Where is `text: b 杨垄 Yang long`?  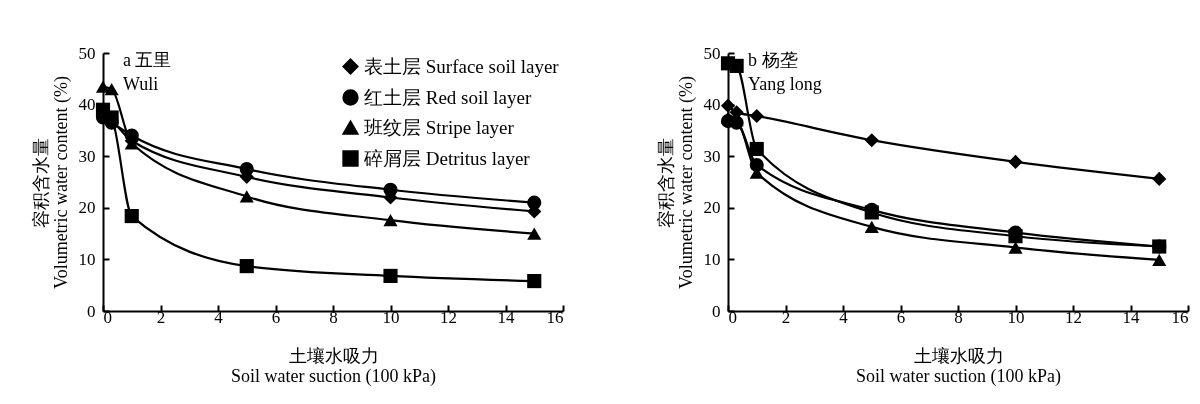 text: b 杨垄 Yang long is located at coordinates (785, 72).